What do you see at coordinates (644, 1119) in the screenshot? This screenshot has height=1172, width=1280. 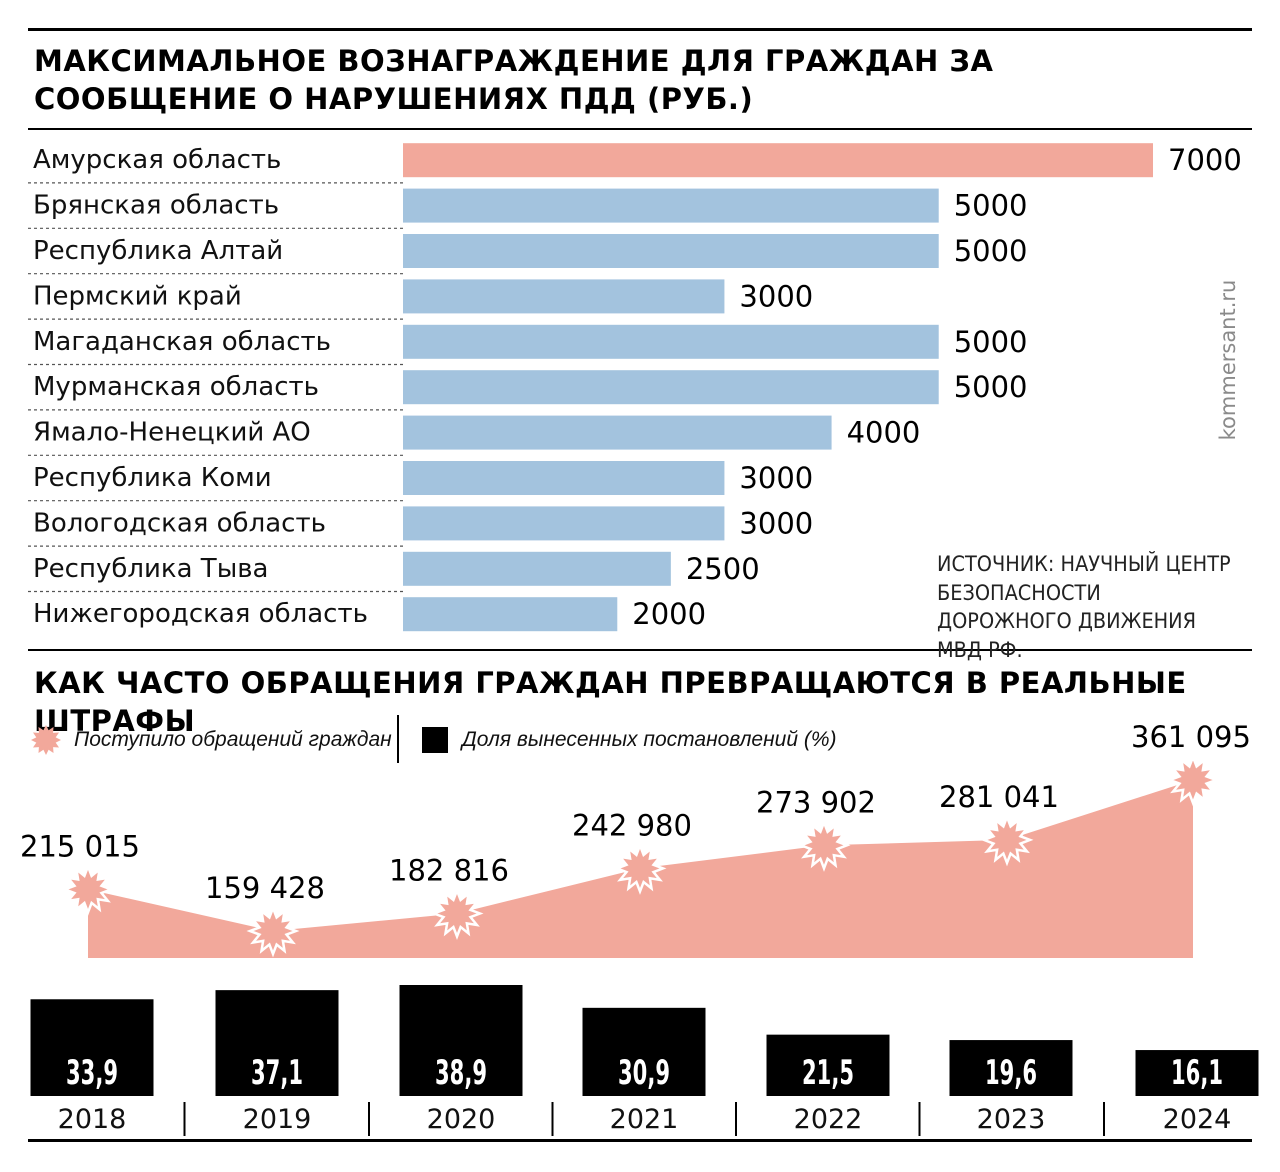 I see `year-label-2021: 2021` at bounding box center [644, 1119].